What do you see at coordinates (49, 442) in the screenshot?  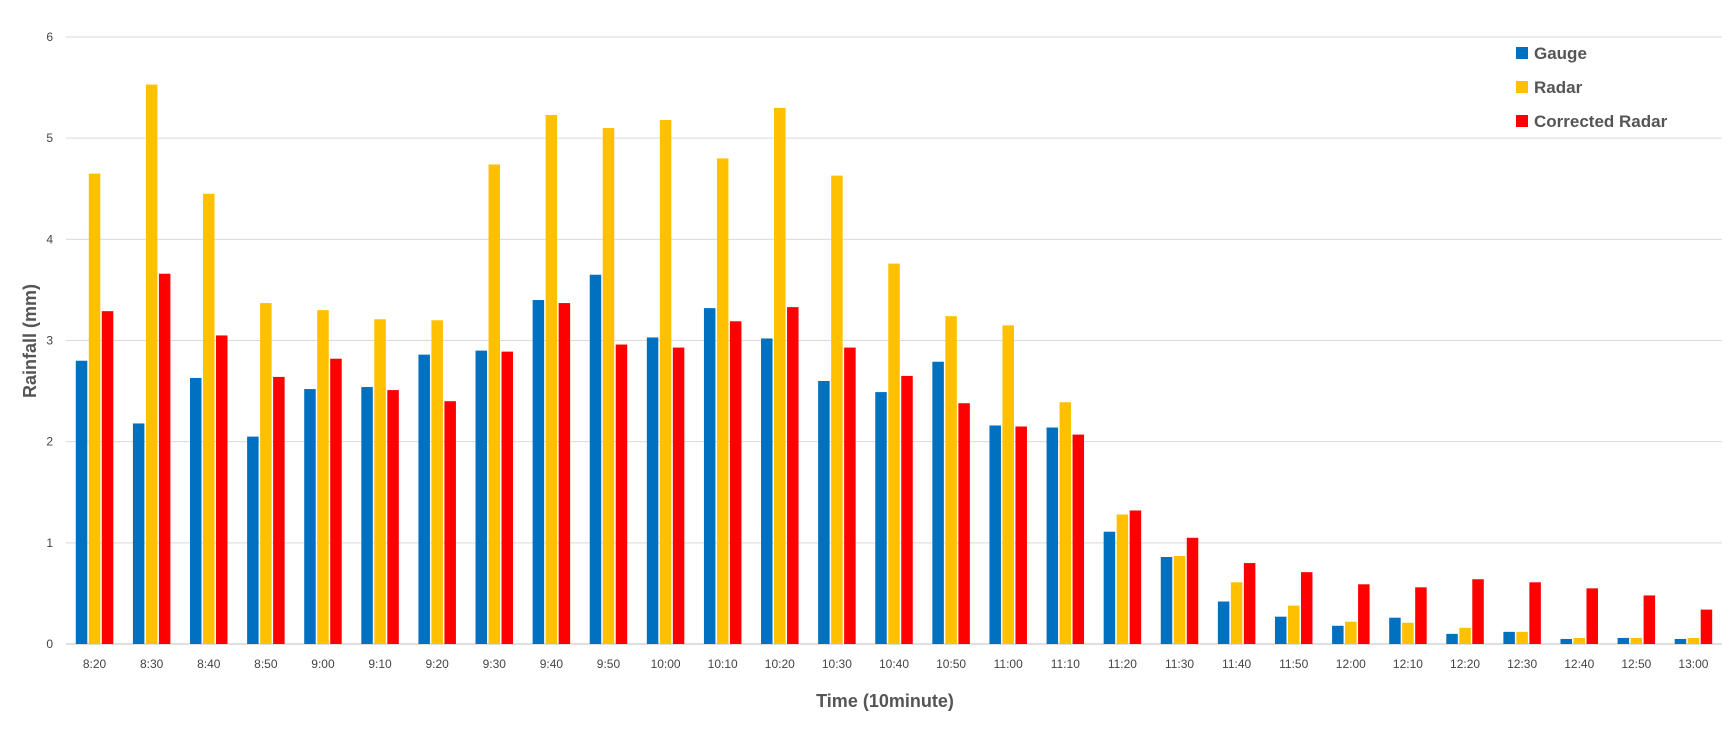 I see `y-tick-label: 2` at bounding box center [49, 442].